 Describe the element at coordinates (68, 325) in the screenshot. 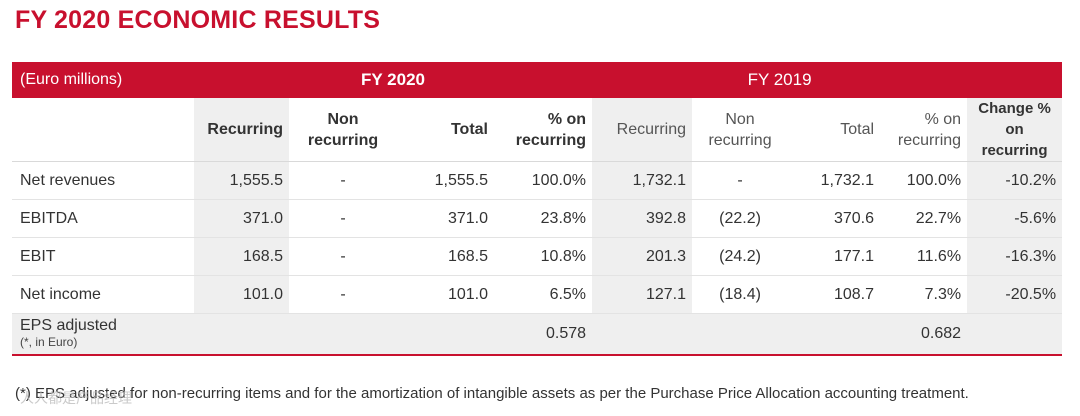

I see `eps-label-main: EPS adjusted` at that location.